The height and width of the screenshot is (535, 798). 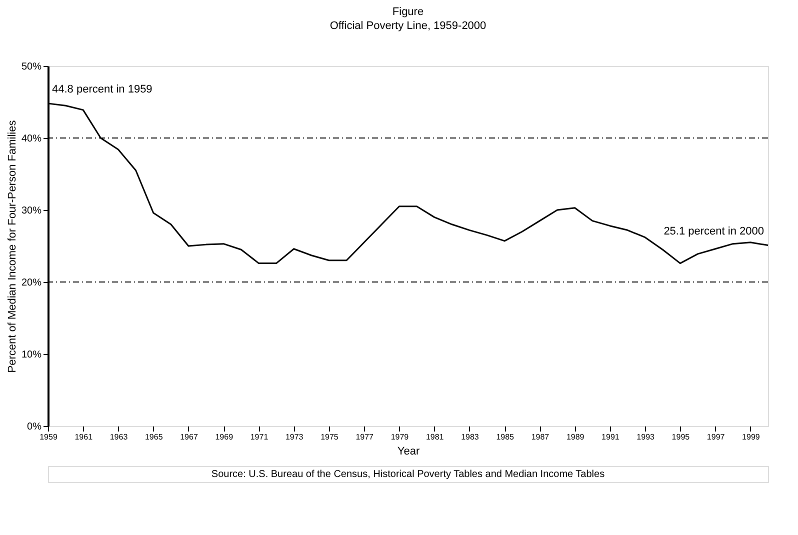 What do you see at coordinates (365, 437) in the screenshot?
I see `x-tick-label: 1977` at bounding box center [365, 437].